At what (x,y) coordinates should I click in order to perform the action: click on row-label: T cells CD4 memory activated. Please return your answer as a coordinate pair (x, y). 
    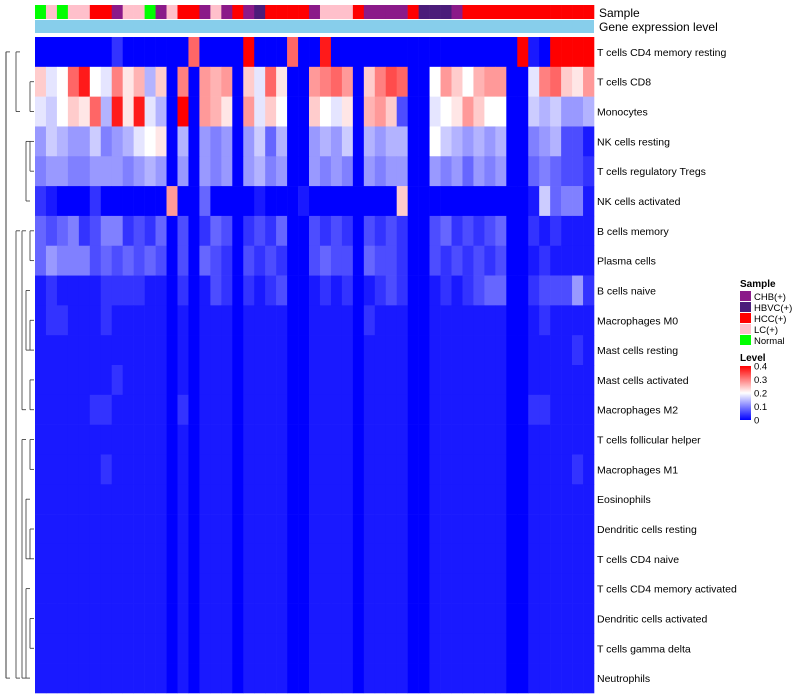
    Looking at the image, I should click on (667, 590).